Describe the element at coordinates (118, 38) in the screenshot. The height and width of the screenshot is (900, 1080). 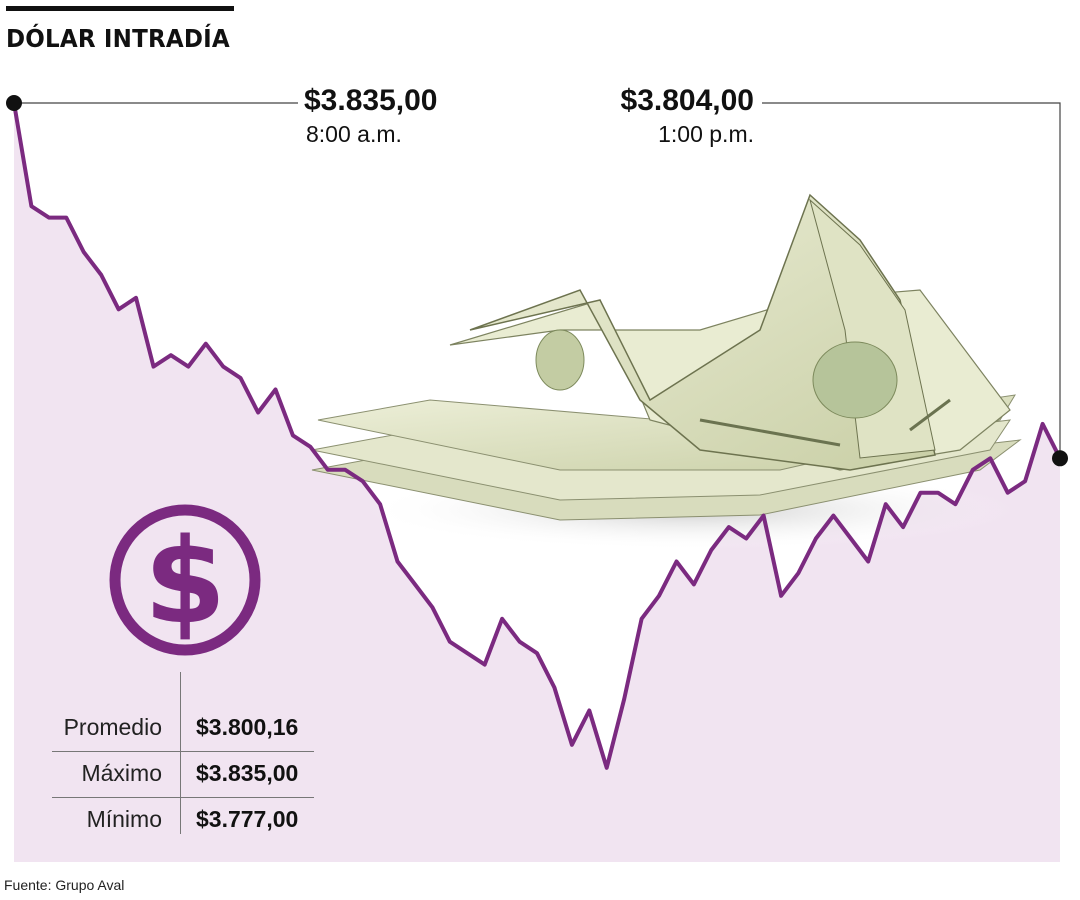
I see `chart-title: DÓLAR INTRADÍA` at that location.